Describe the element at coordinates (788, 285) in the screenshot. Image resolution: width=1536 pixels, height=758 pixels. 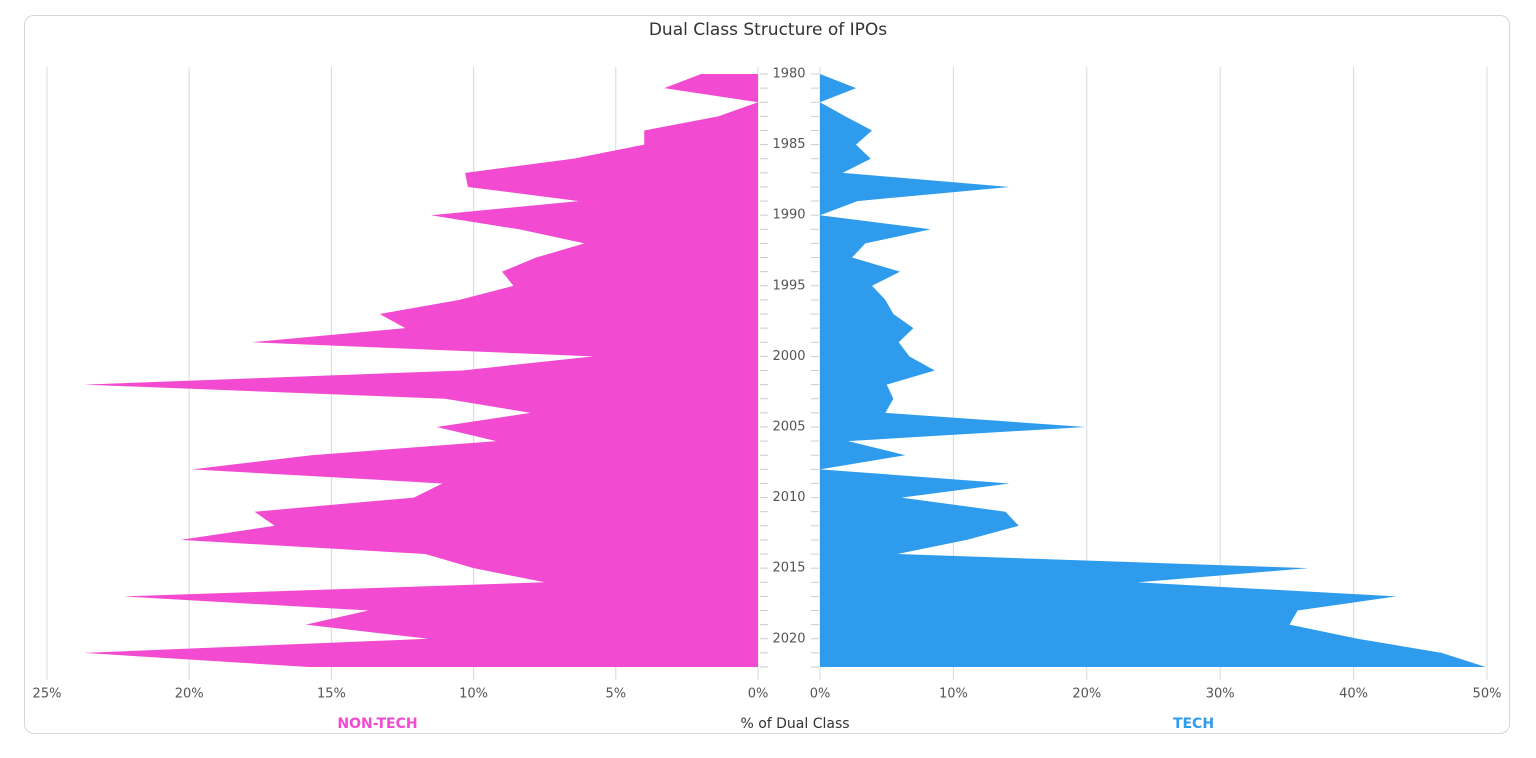
I see `y-tick-label: 1995` at that location.